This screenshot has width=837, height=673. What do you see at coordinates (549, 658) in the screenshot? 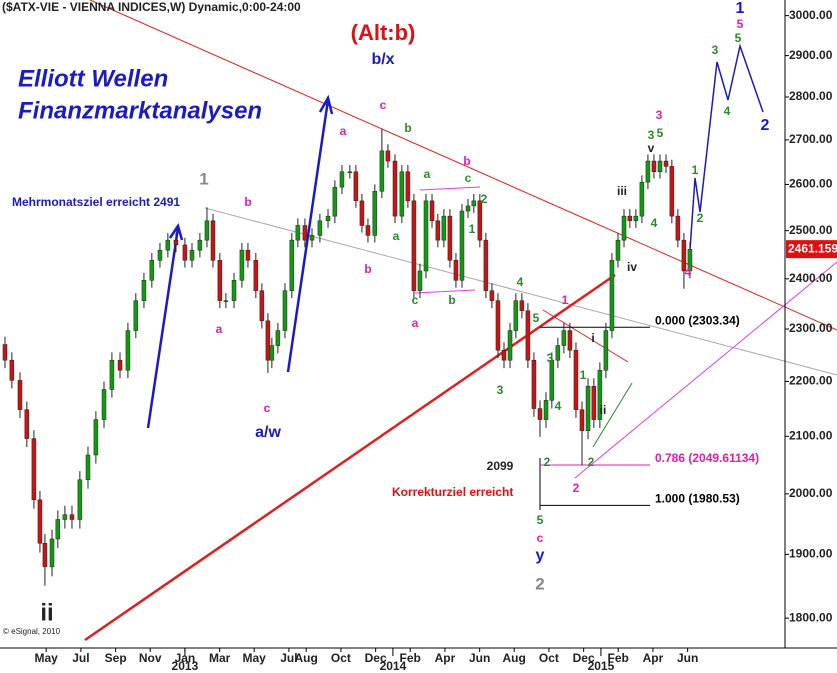
I see `x-tick-label: Oct` at bounding box center [549, 658].